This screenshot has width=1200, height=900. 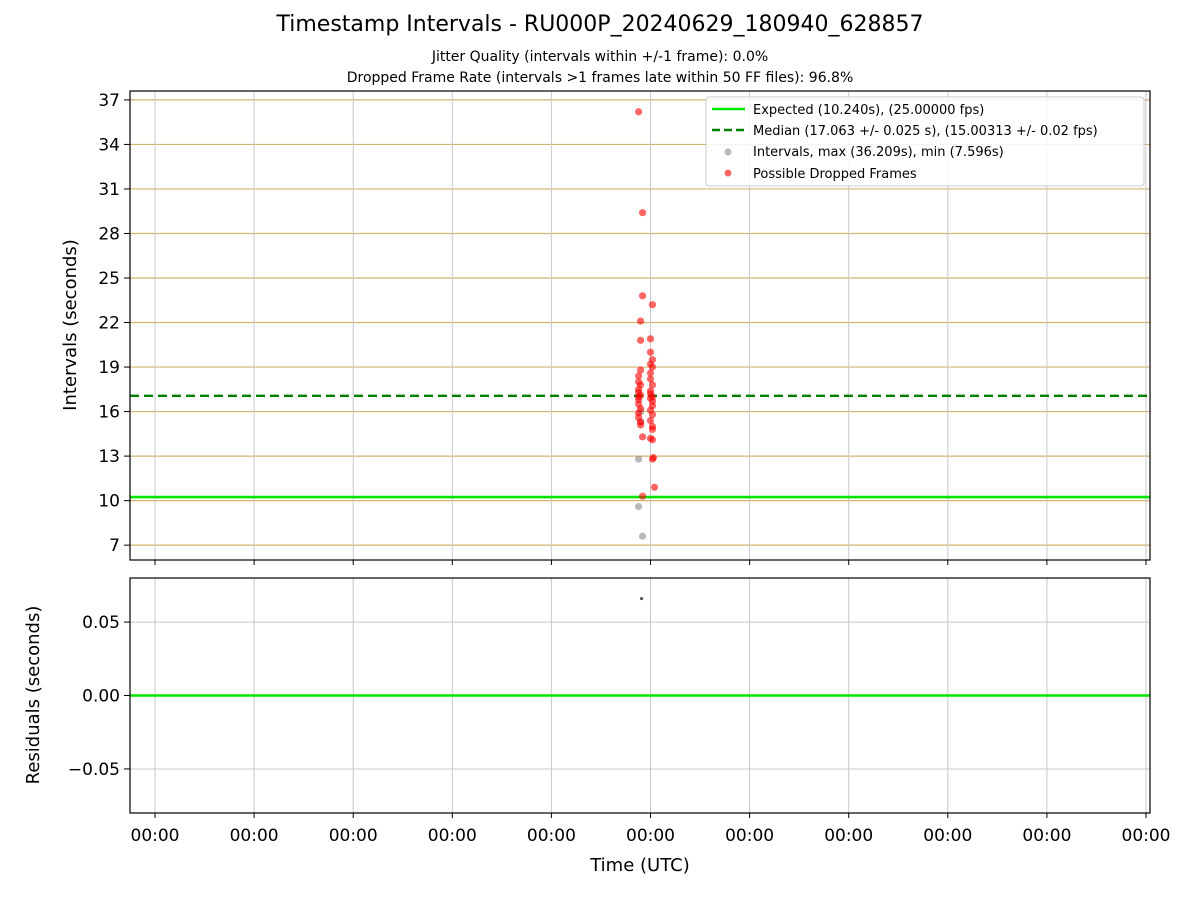 I want to click on legend-dropped-swatch, so click(x=728, y=173).